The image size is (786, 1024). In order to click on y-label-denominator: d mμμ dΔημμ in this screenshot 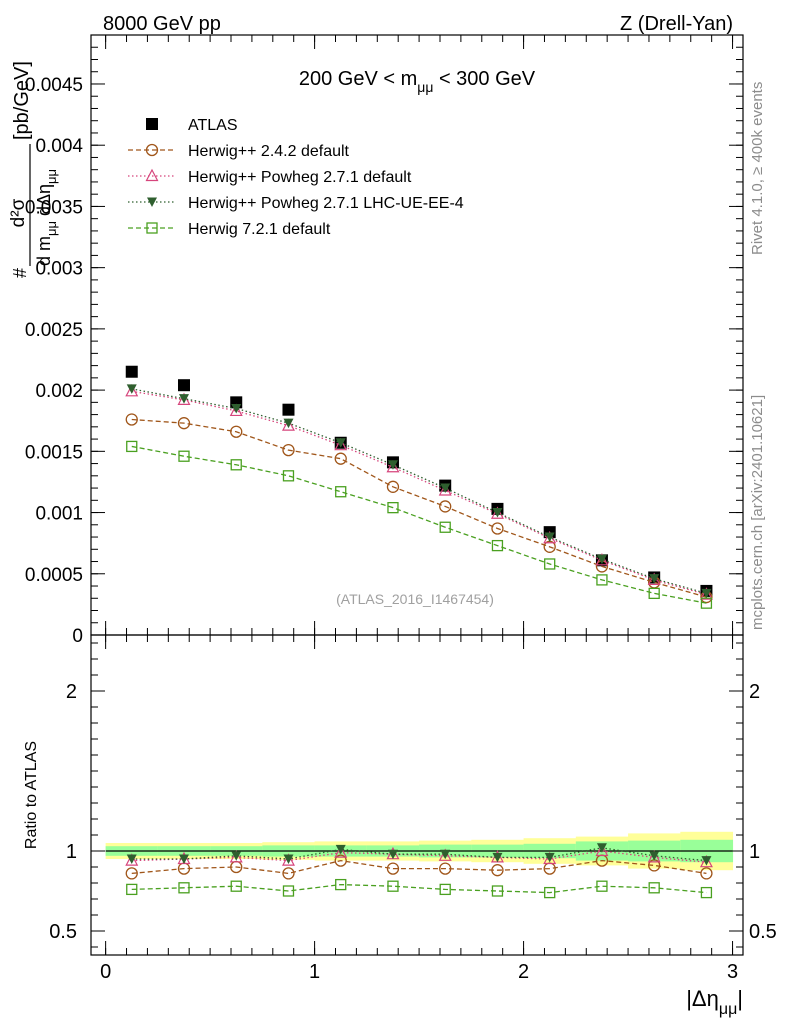, I will do `click(46, 217)`.